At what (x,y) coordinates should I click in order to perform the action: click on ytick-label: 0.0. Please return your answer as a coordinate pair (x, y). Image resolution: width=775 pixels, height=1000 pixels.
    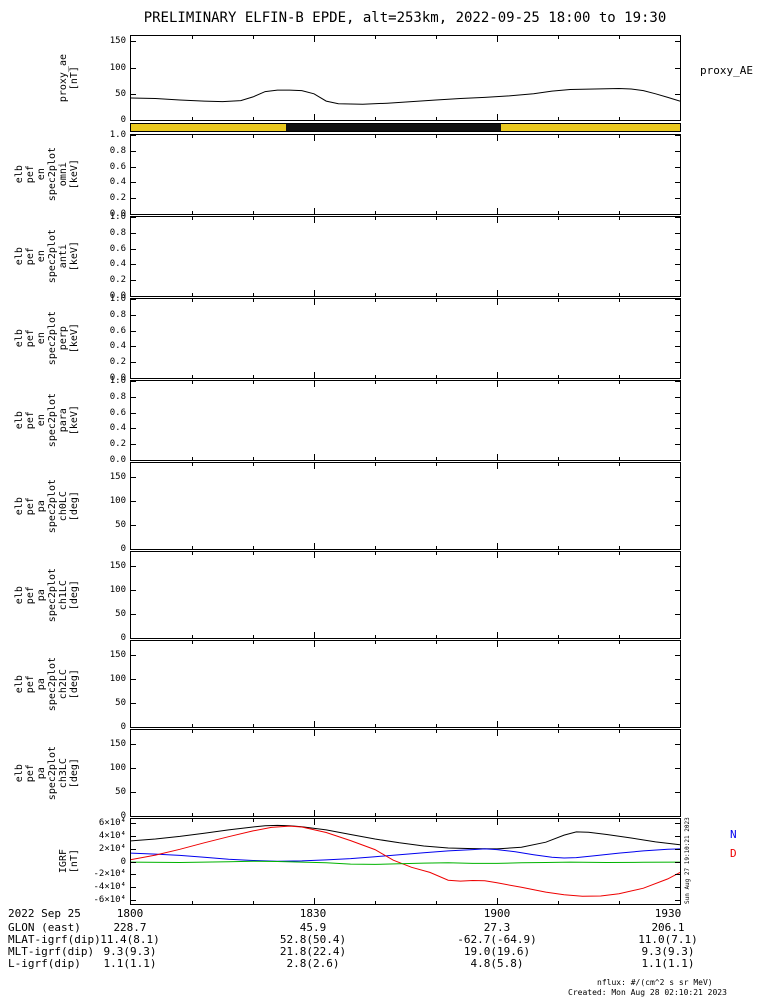
    Looking at the image, I should click on (117, 214).